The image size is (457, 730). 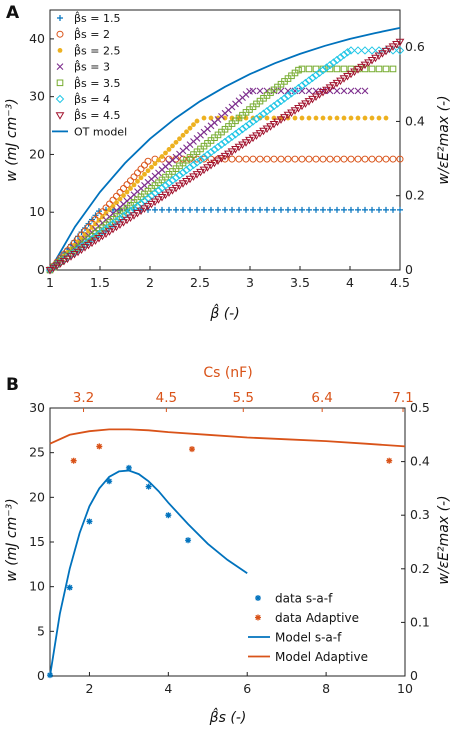 I want to click on panel-b-x-axis-label: β̂s (-), so click(x=228, y=716).